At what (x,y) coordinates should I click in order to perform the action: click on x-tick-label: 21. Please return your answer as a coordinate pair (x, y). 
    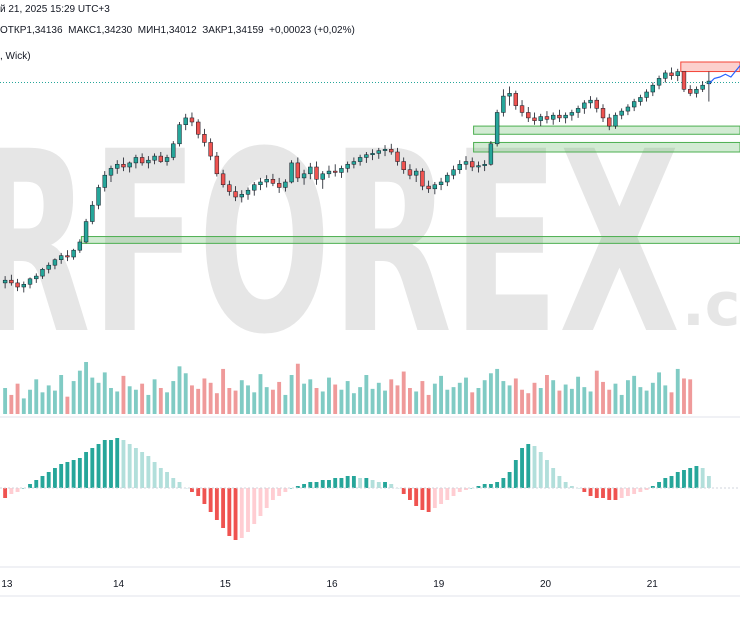
    Looking at the image, I should click on (653, 584).